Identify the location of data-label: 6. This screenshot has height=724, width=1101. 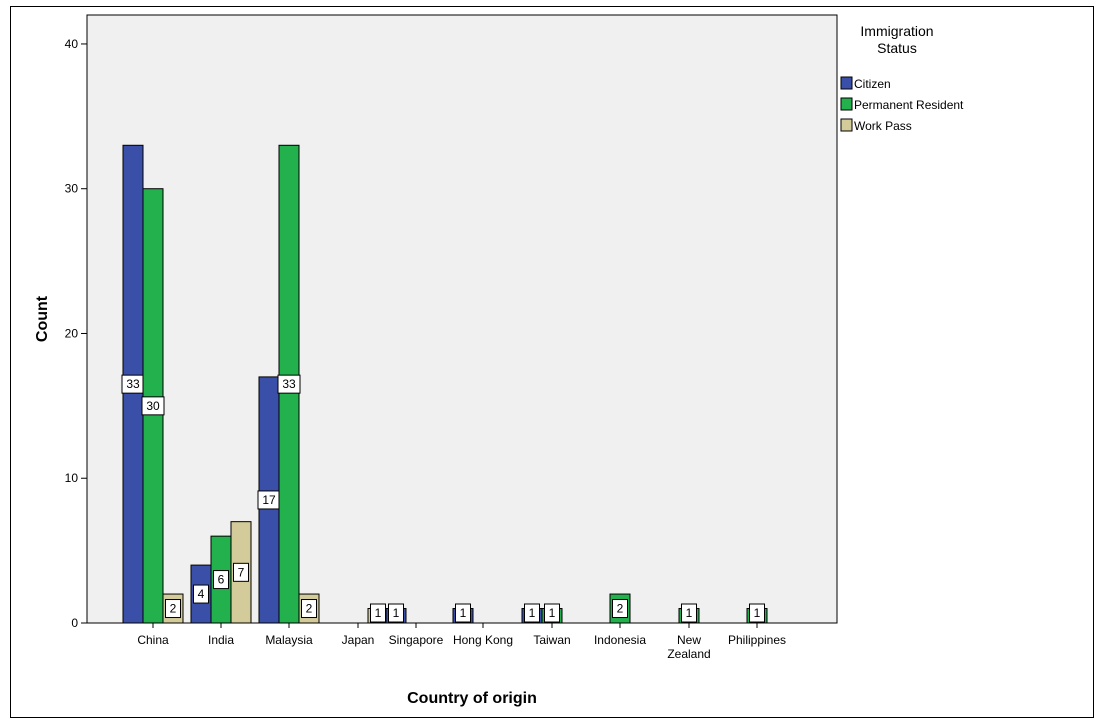
(221, 580).